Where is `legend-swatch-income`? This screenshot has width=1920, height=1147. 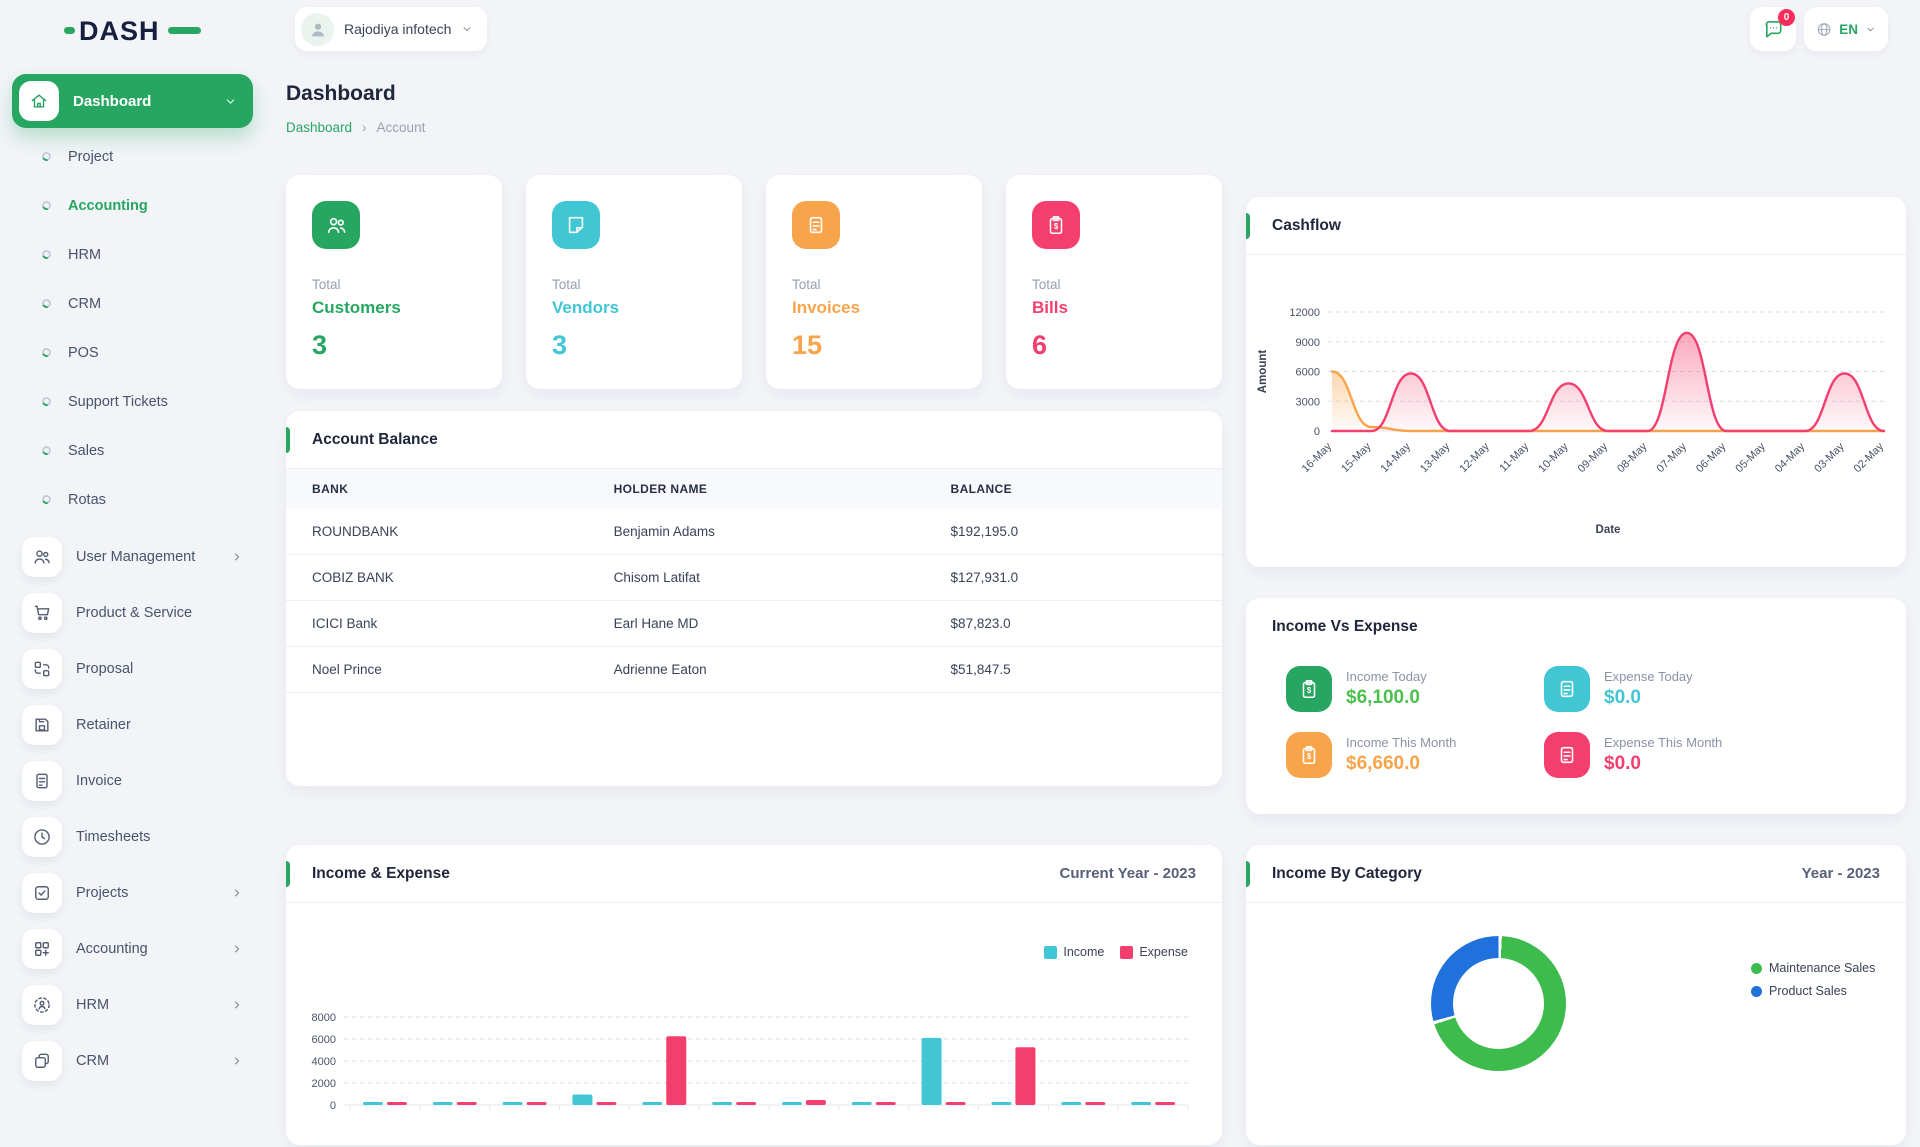 legend-swatch-income is located at coordinates (1051, 952).